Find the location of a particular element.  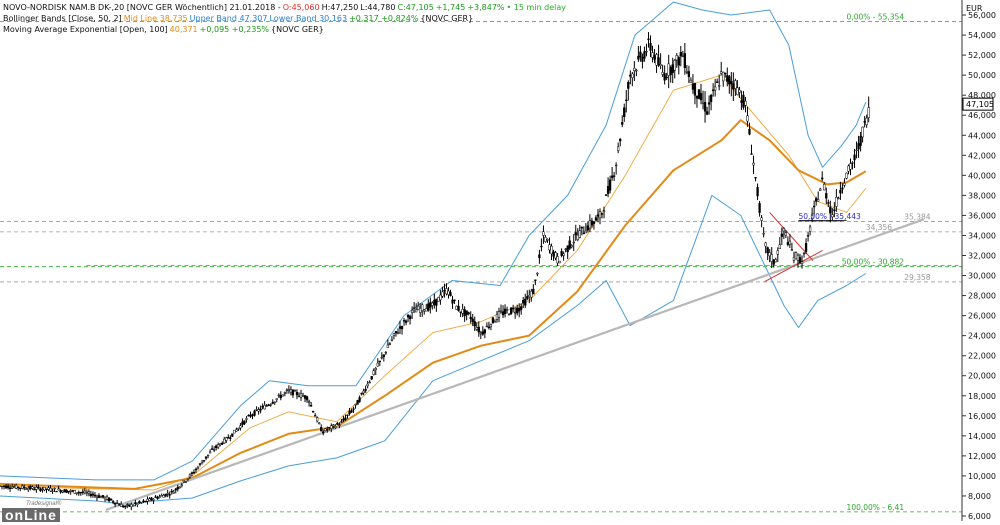

y-tick-label: 12,000 is located at coordinates (982, 456).